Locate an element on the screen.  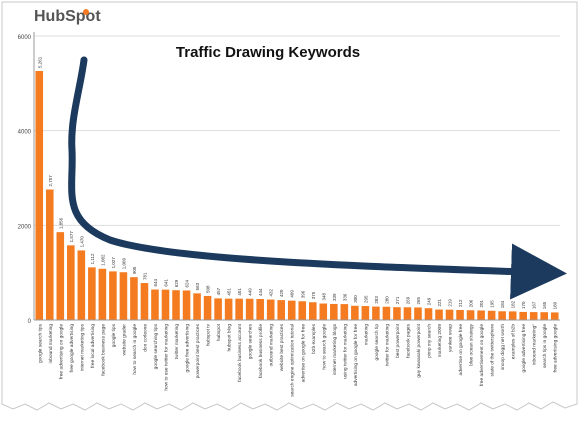
category-label: yankee swap is located at coordinates (451, 338).